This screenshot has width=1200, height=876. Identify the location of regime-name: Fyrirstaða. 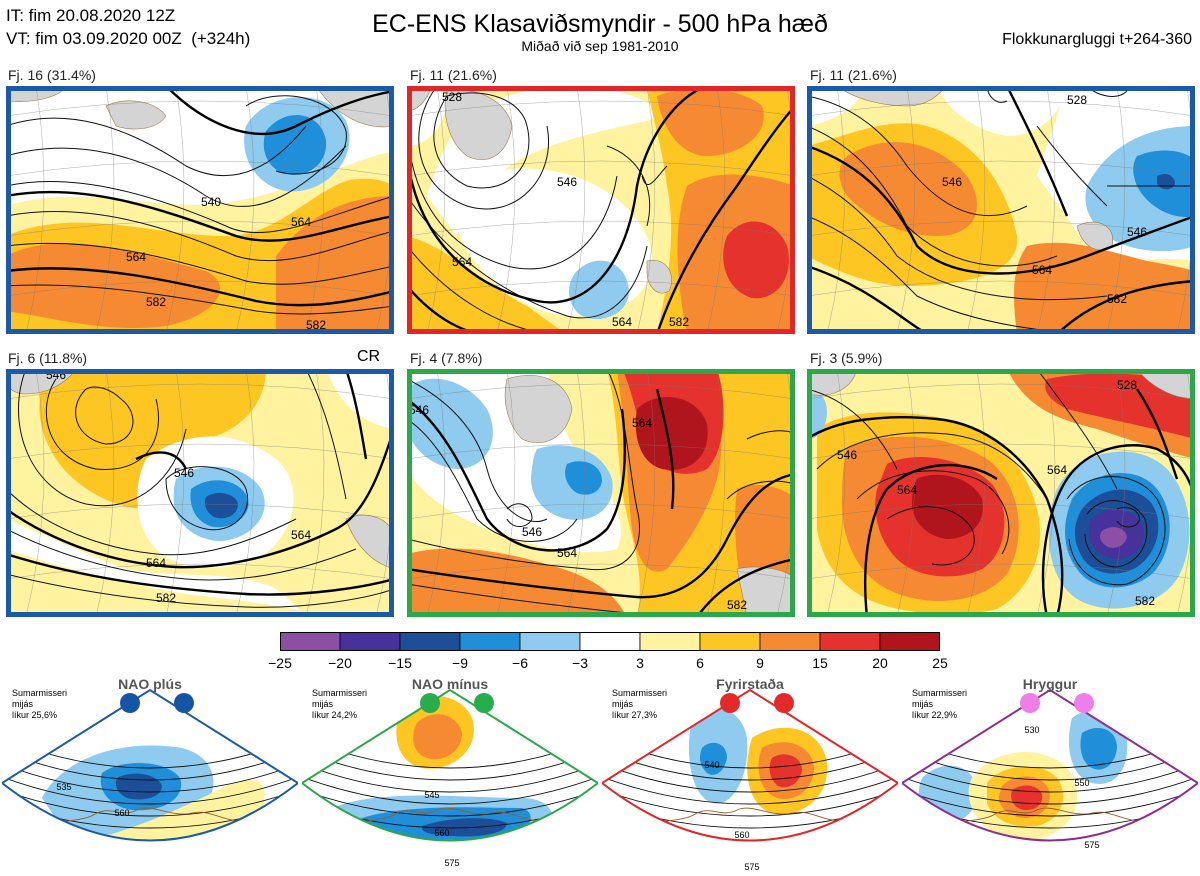
(750, 684).